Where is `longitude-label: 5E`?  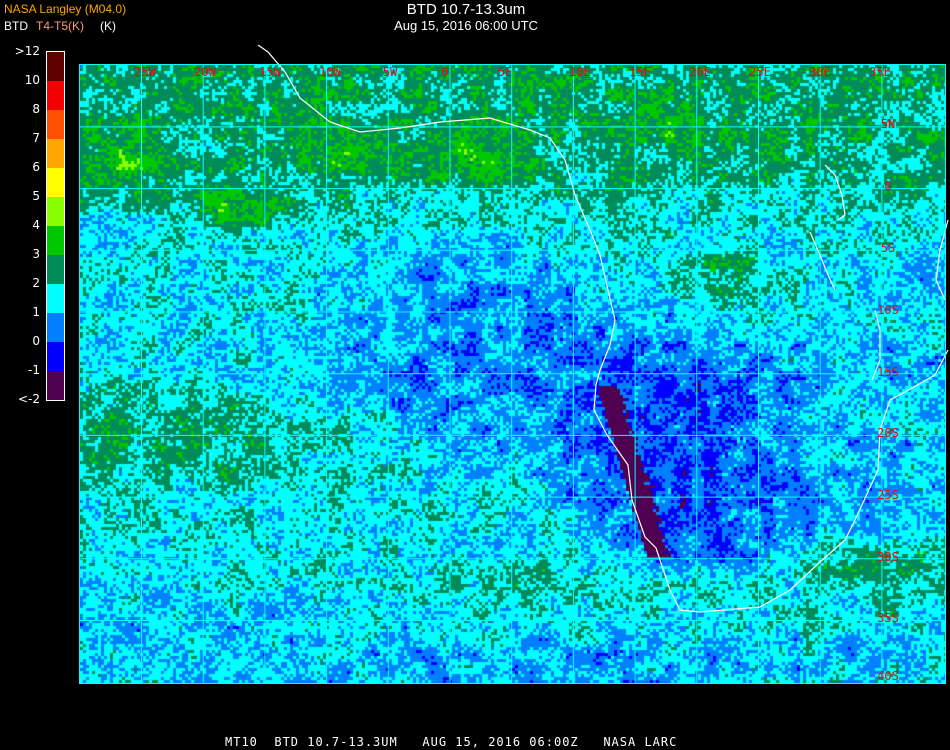
longitude-label: 5E is located at coordinates (505, 72).